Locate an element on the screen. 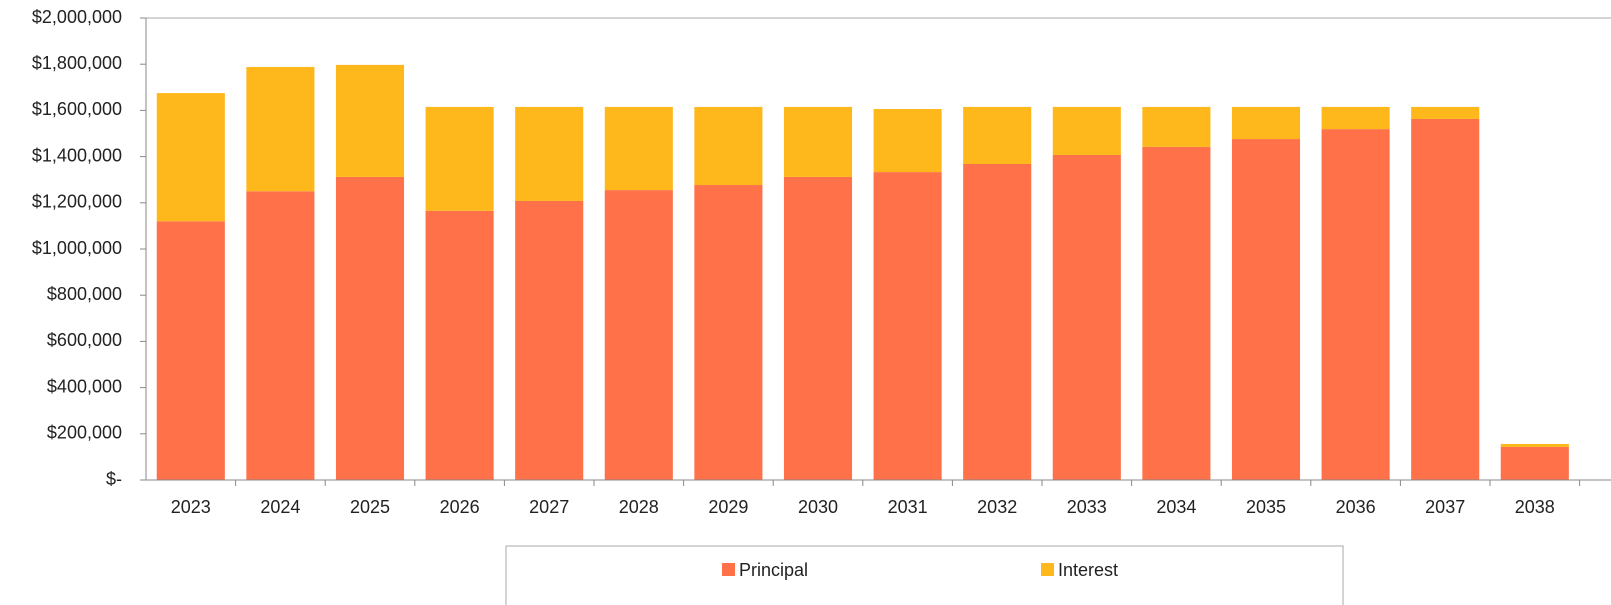 The height and width of the screenshot is (605, 1611). x-tick-label: 2037 is located at coordinates (1445, 507).